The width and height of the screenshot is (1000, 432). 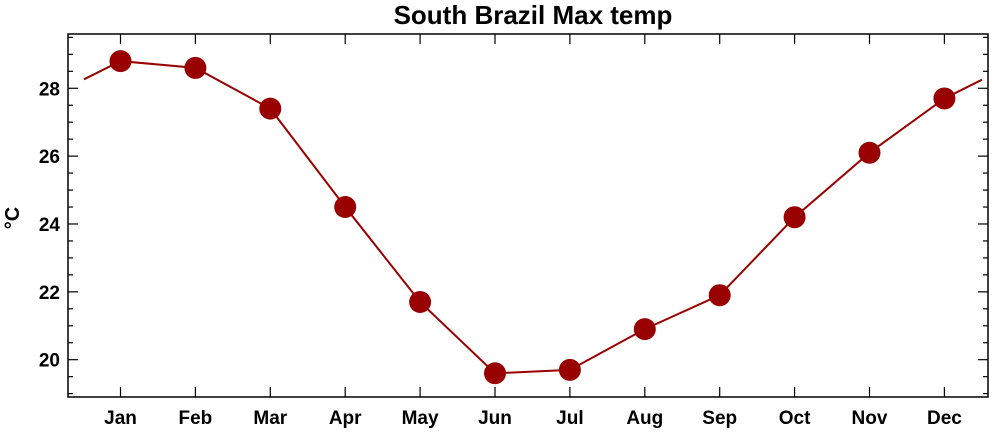 I want to click on data-point-nov, so click(x=869, y=152).